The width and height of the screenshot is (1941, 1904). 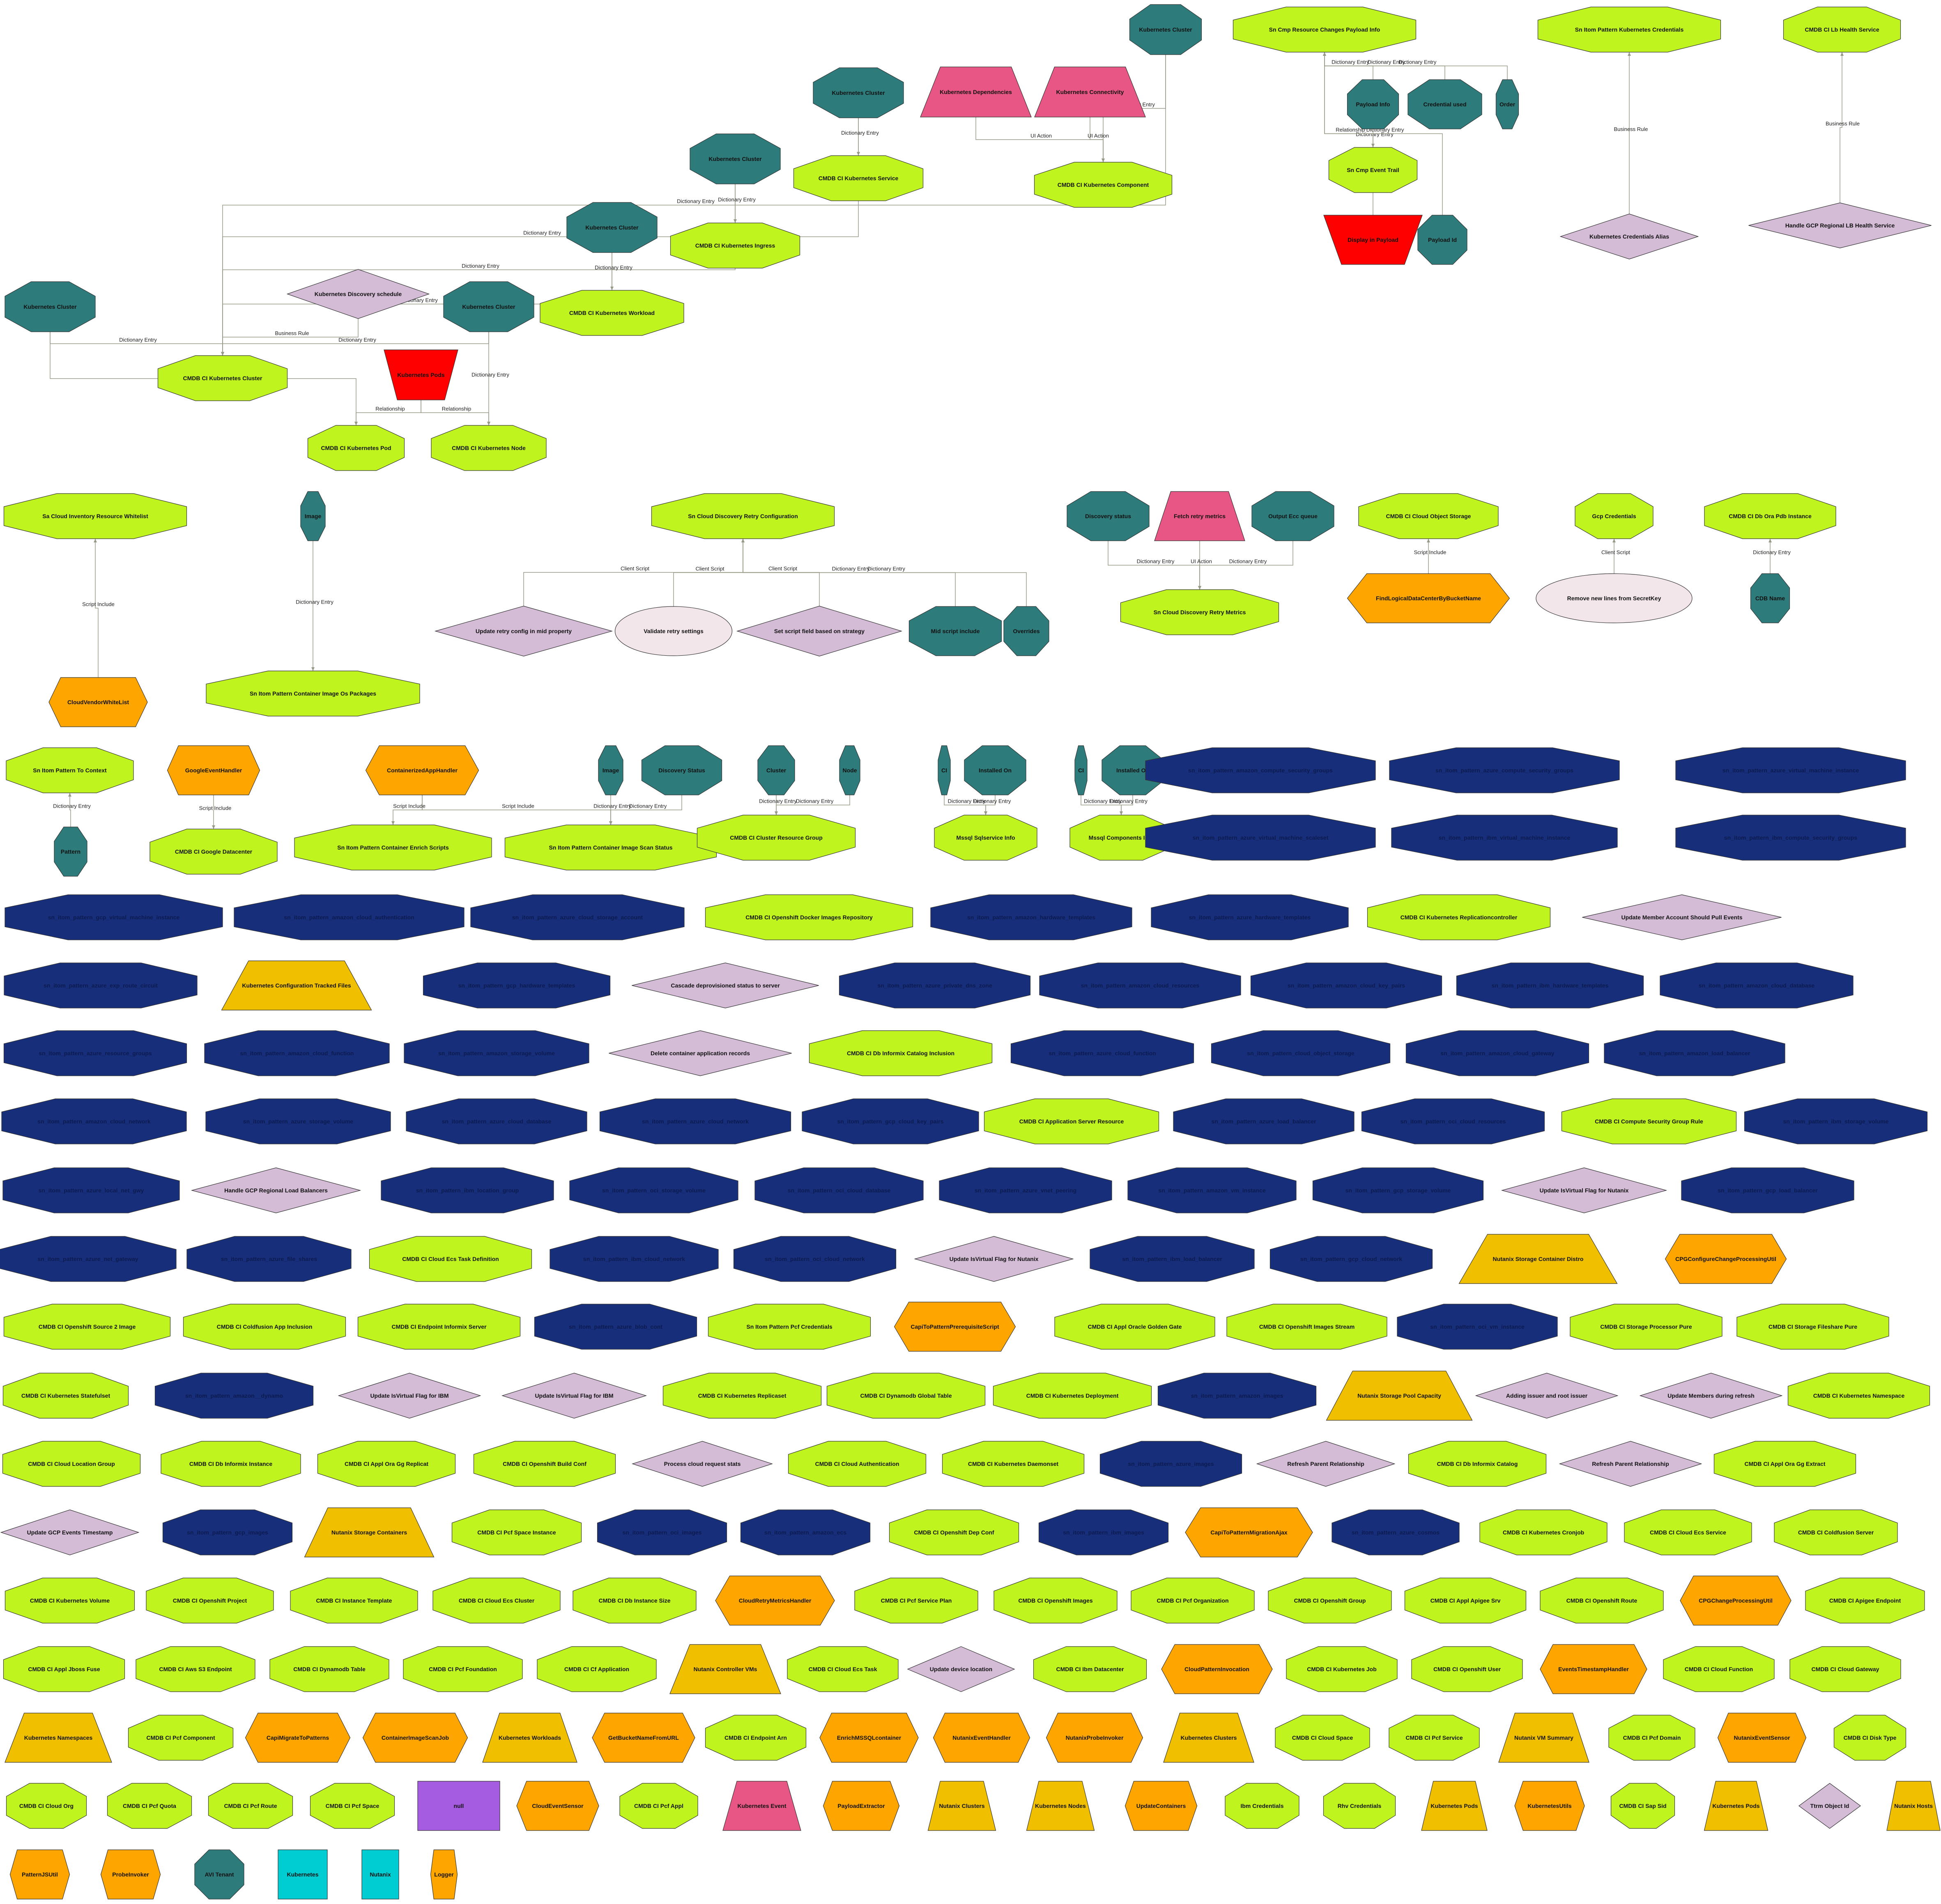 What do you see at coordinates (1121, 838) in the screenshot?
I see `node-n69: Mssql Components Info` at bounding box center [1121, 838].